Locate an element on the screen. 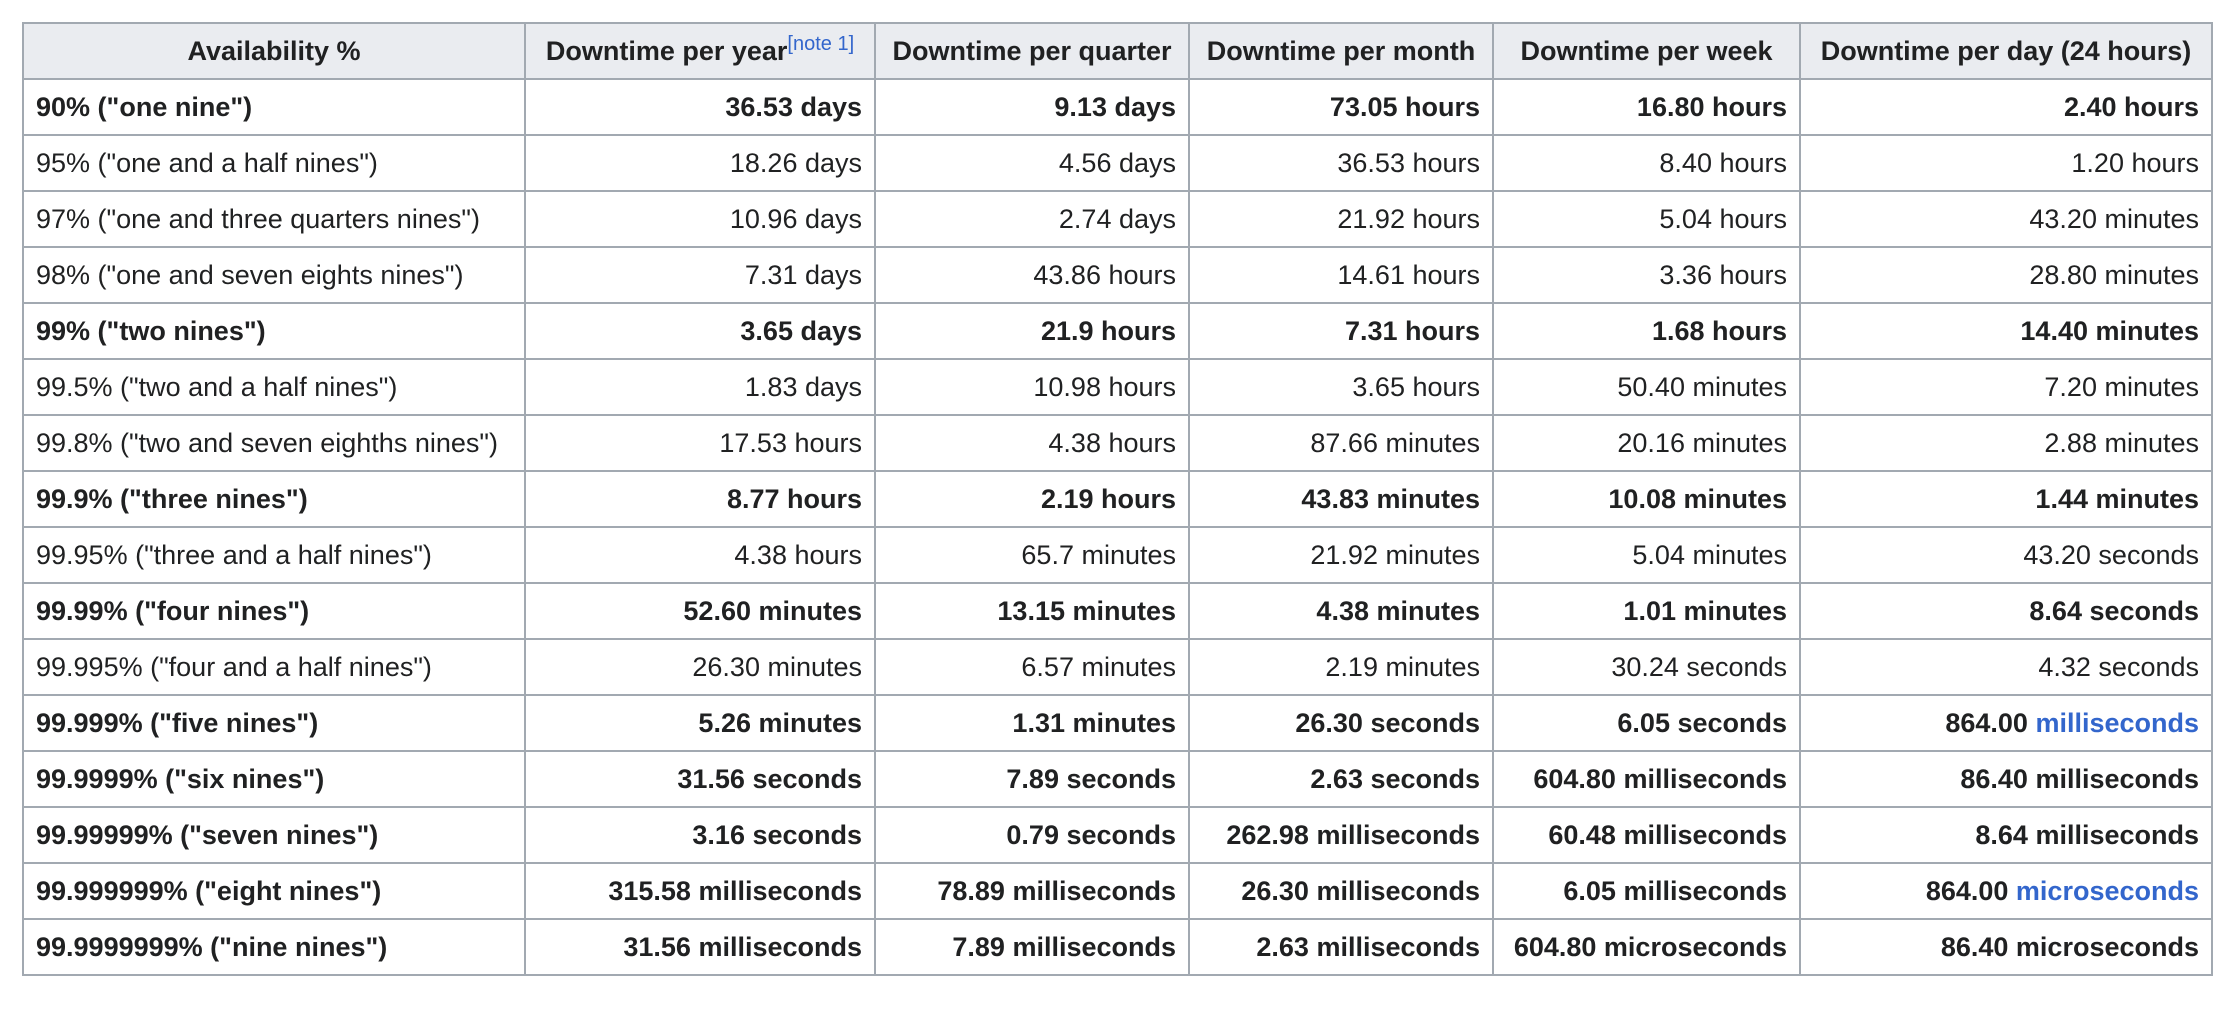  quarter-cell: 1.31 minutes is located at coordinates (1032, 723).